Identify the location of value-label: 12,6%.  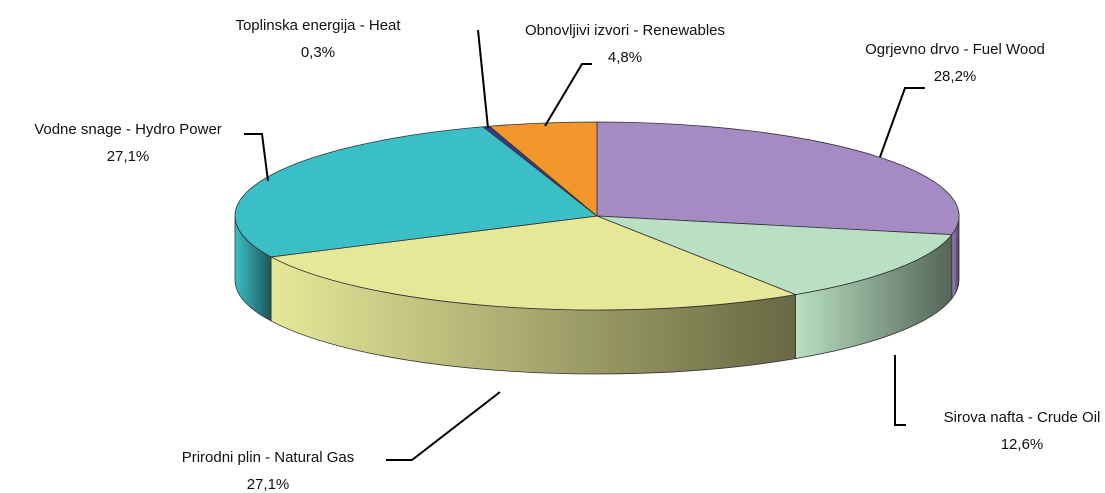
(1022, 444).